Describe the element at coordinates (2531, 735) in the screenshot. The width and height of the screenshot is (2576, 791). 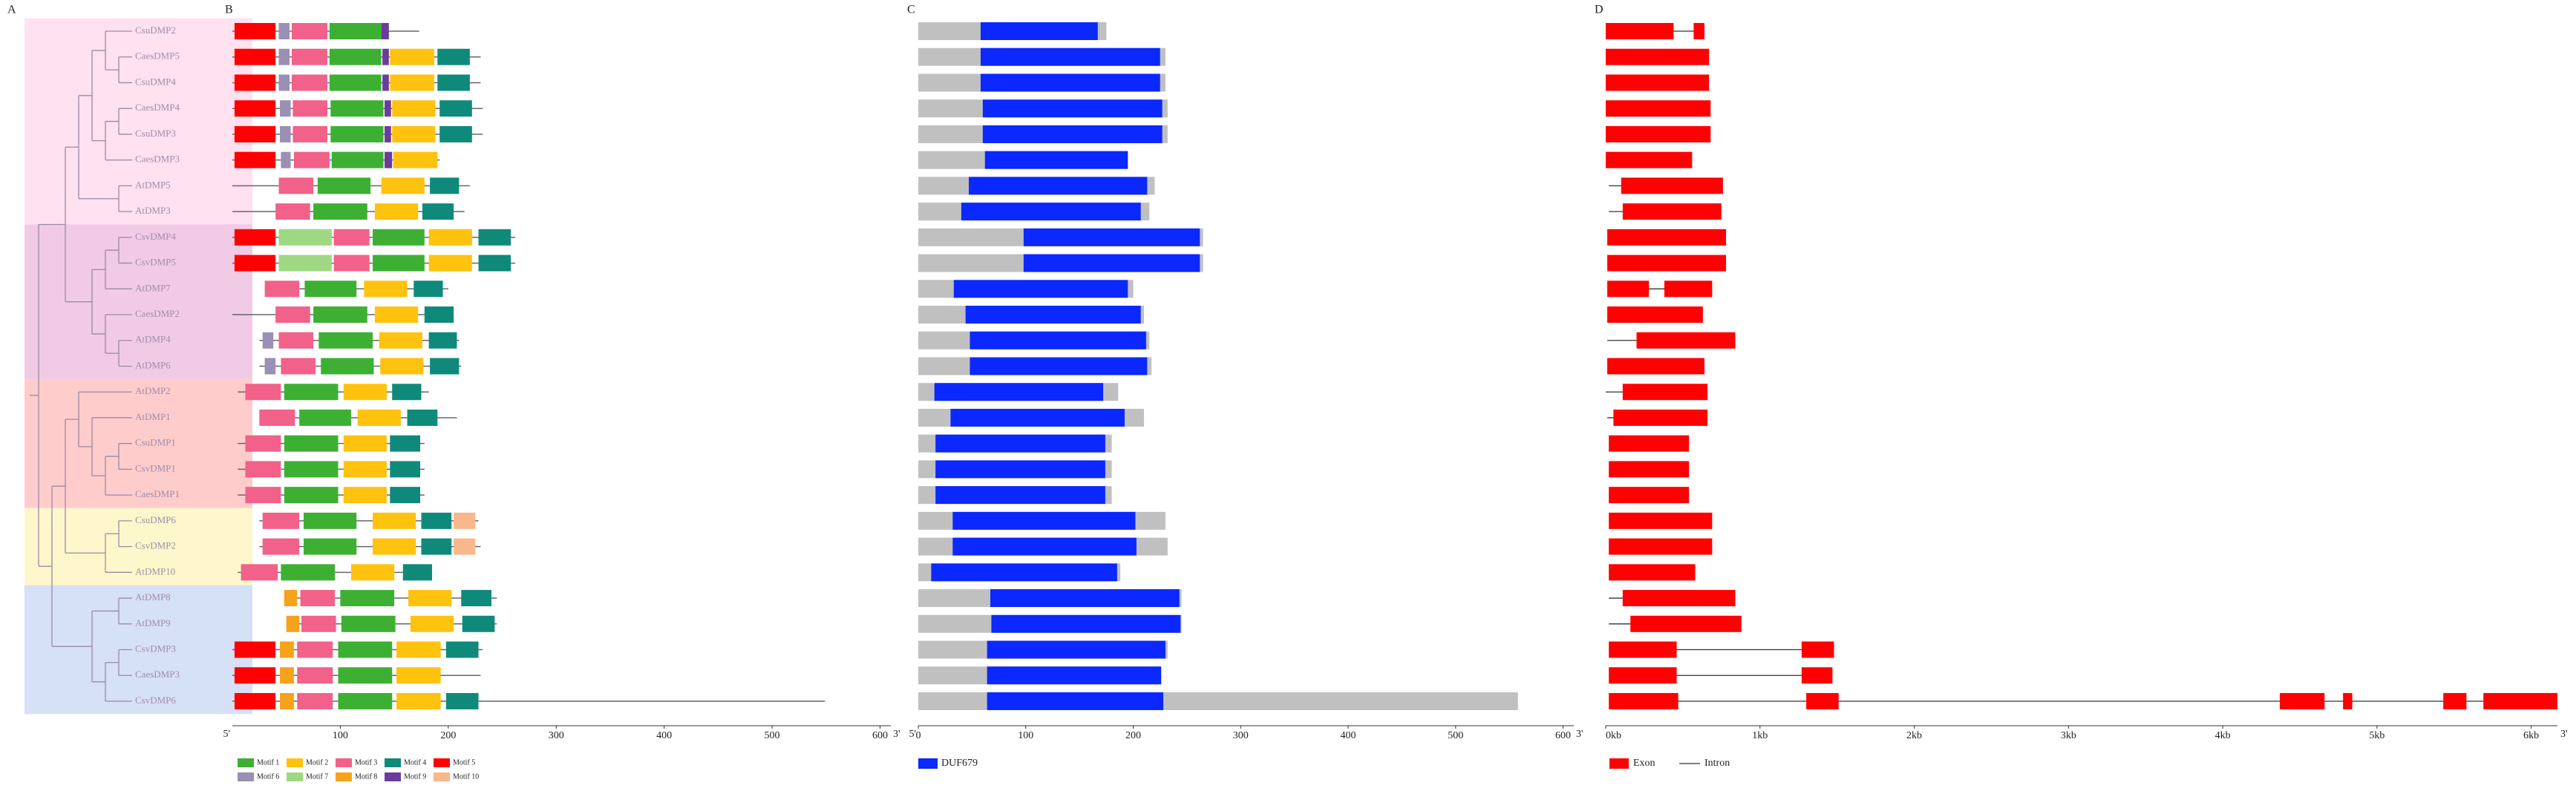
I see `x-tick-label: 6kb` at that location.